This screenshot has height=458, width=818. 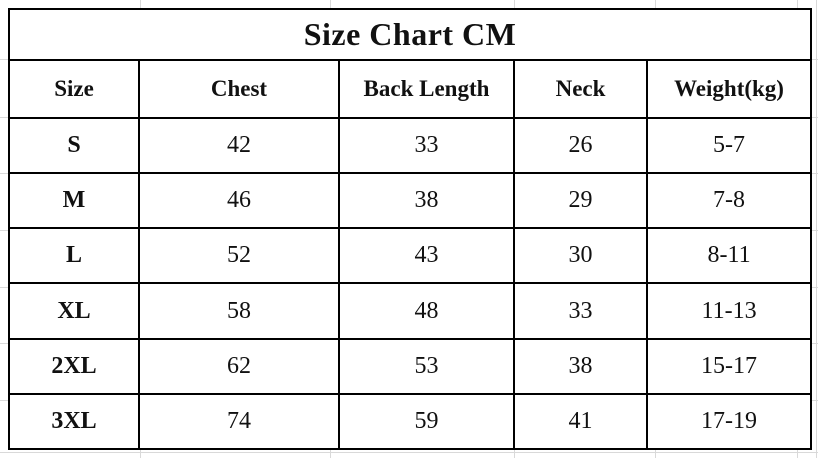 I want to click on table-row: 3XL 74 59 41 17-19, so click(x=410, y=421).